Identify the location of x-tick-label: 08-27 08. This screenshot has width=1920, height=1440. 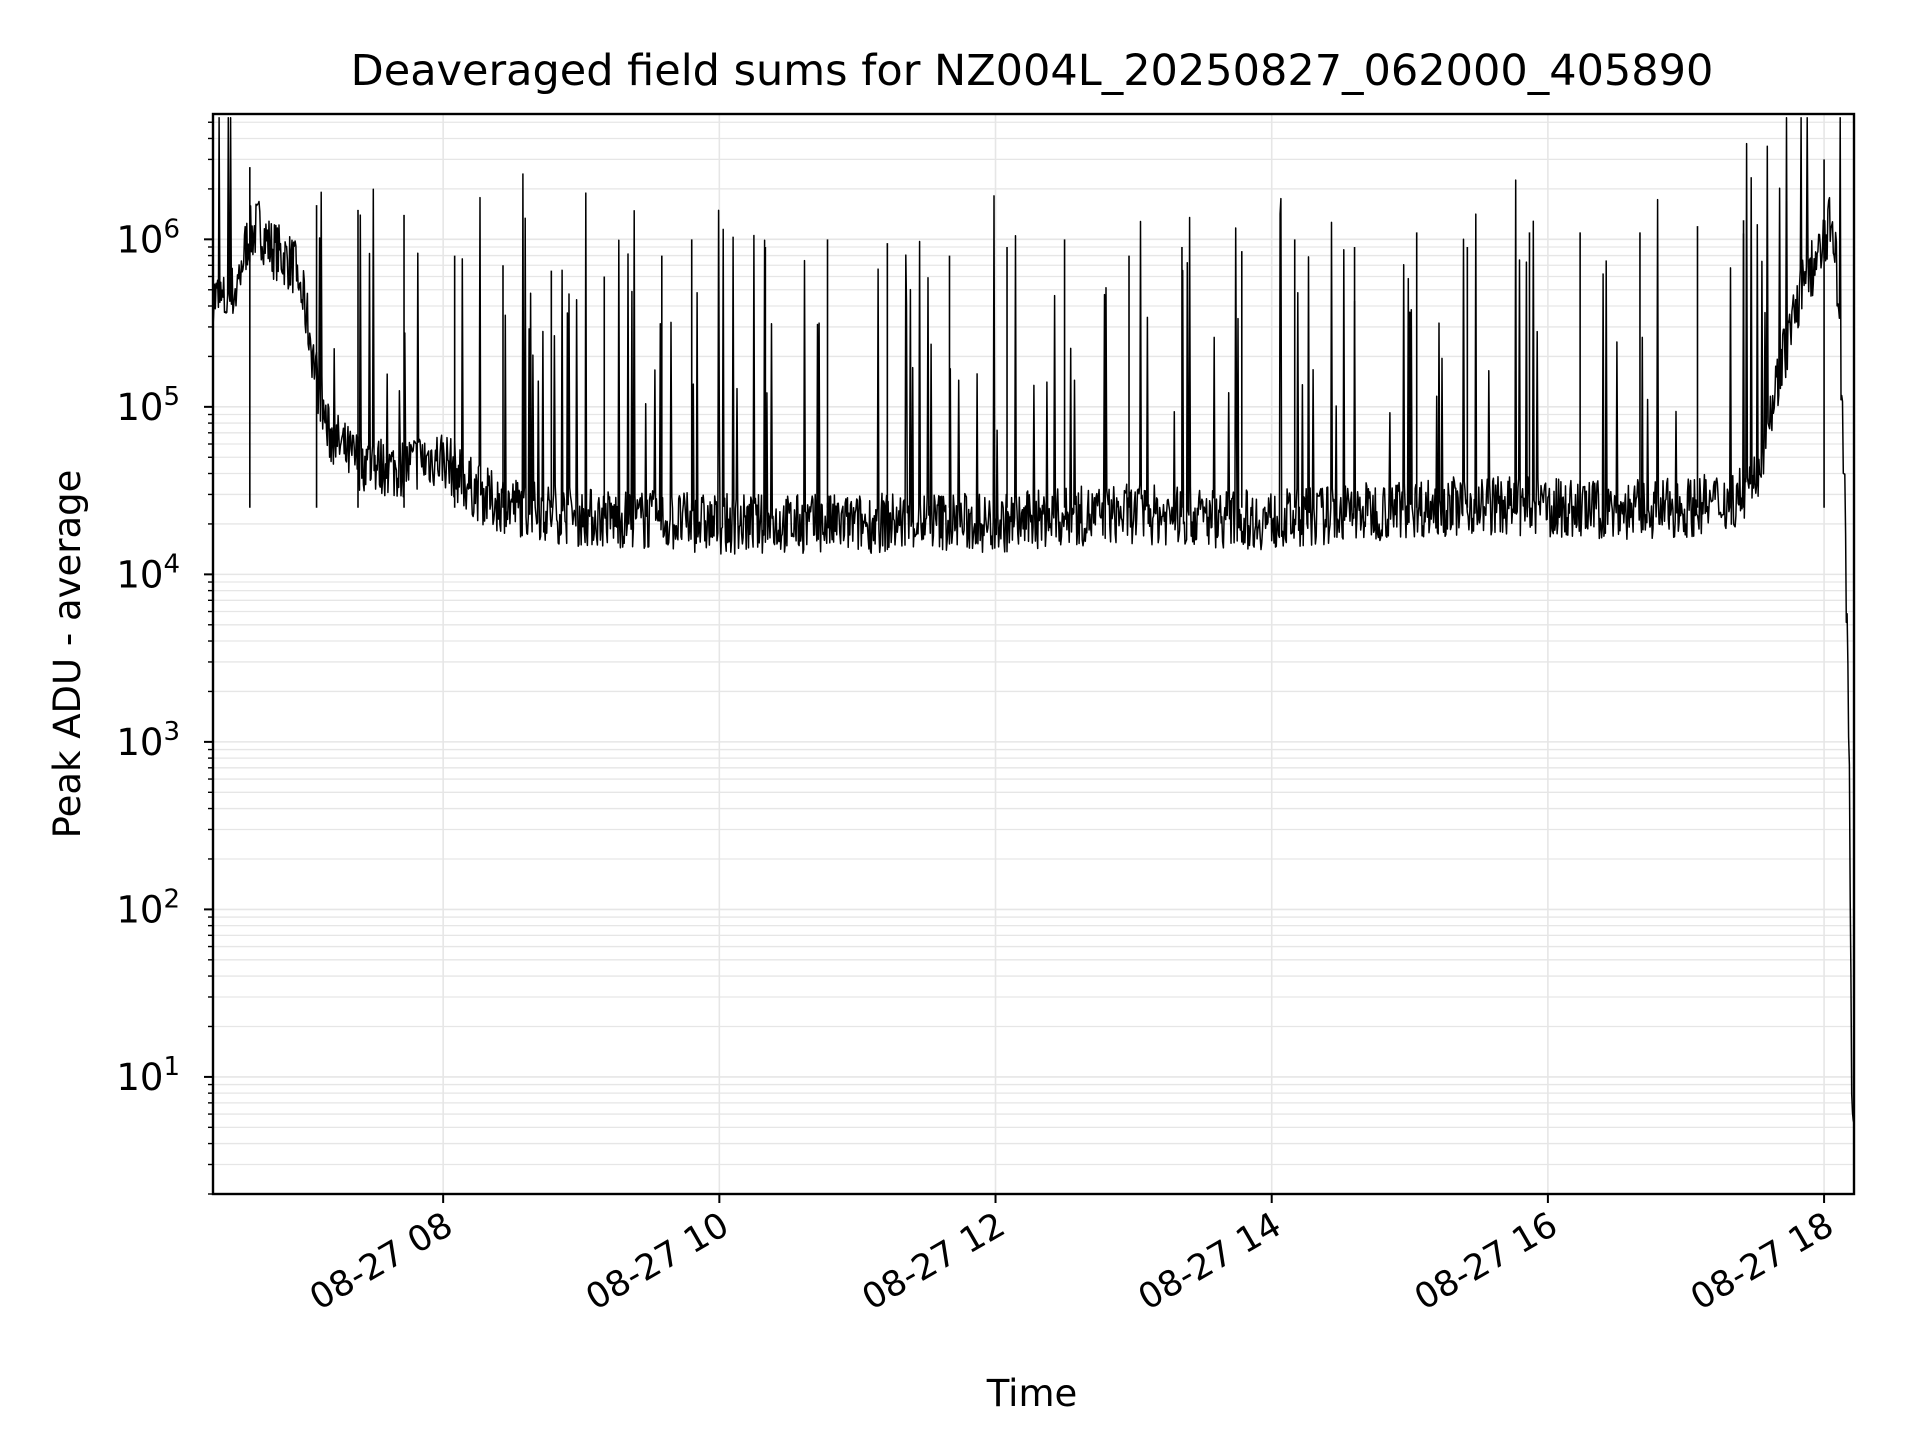
(381, 1261).